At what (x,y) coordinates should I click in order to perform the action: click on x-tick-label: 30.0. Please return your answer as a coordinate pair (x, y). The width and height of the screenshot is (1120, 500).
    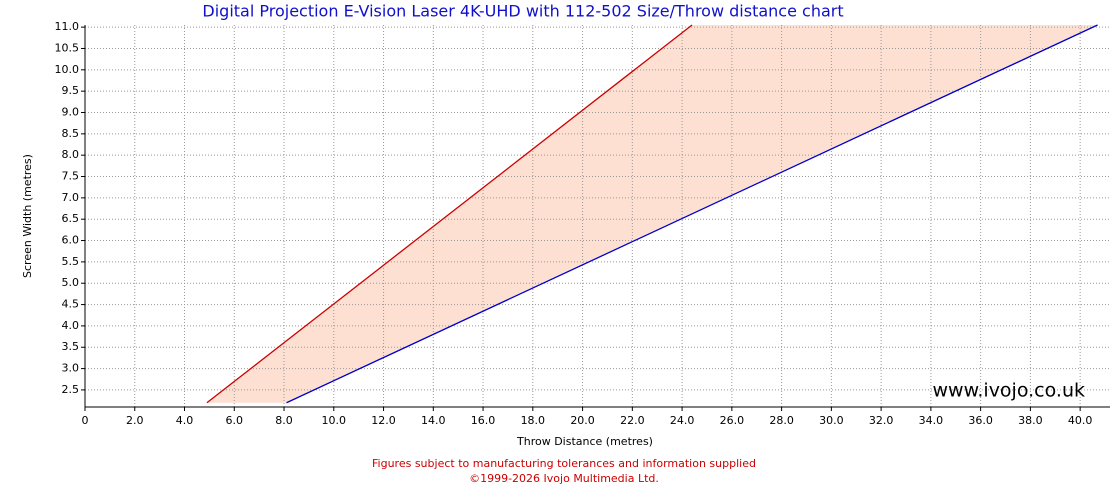
    Looking at the image, I should click on (831, 420).